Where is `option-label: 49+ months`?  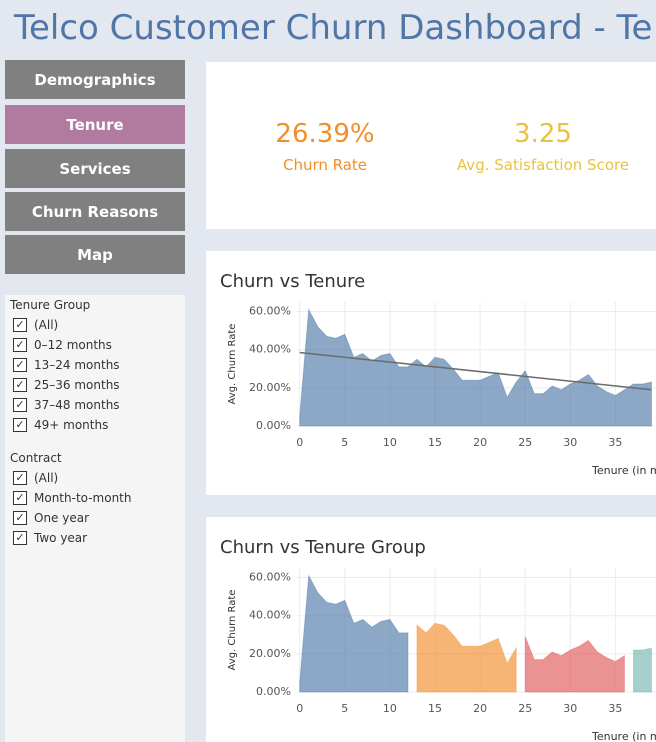
option-label: 49+ months is located at coordinates (71, 425).